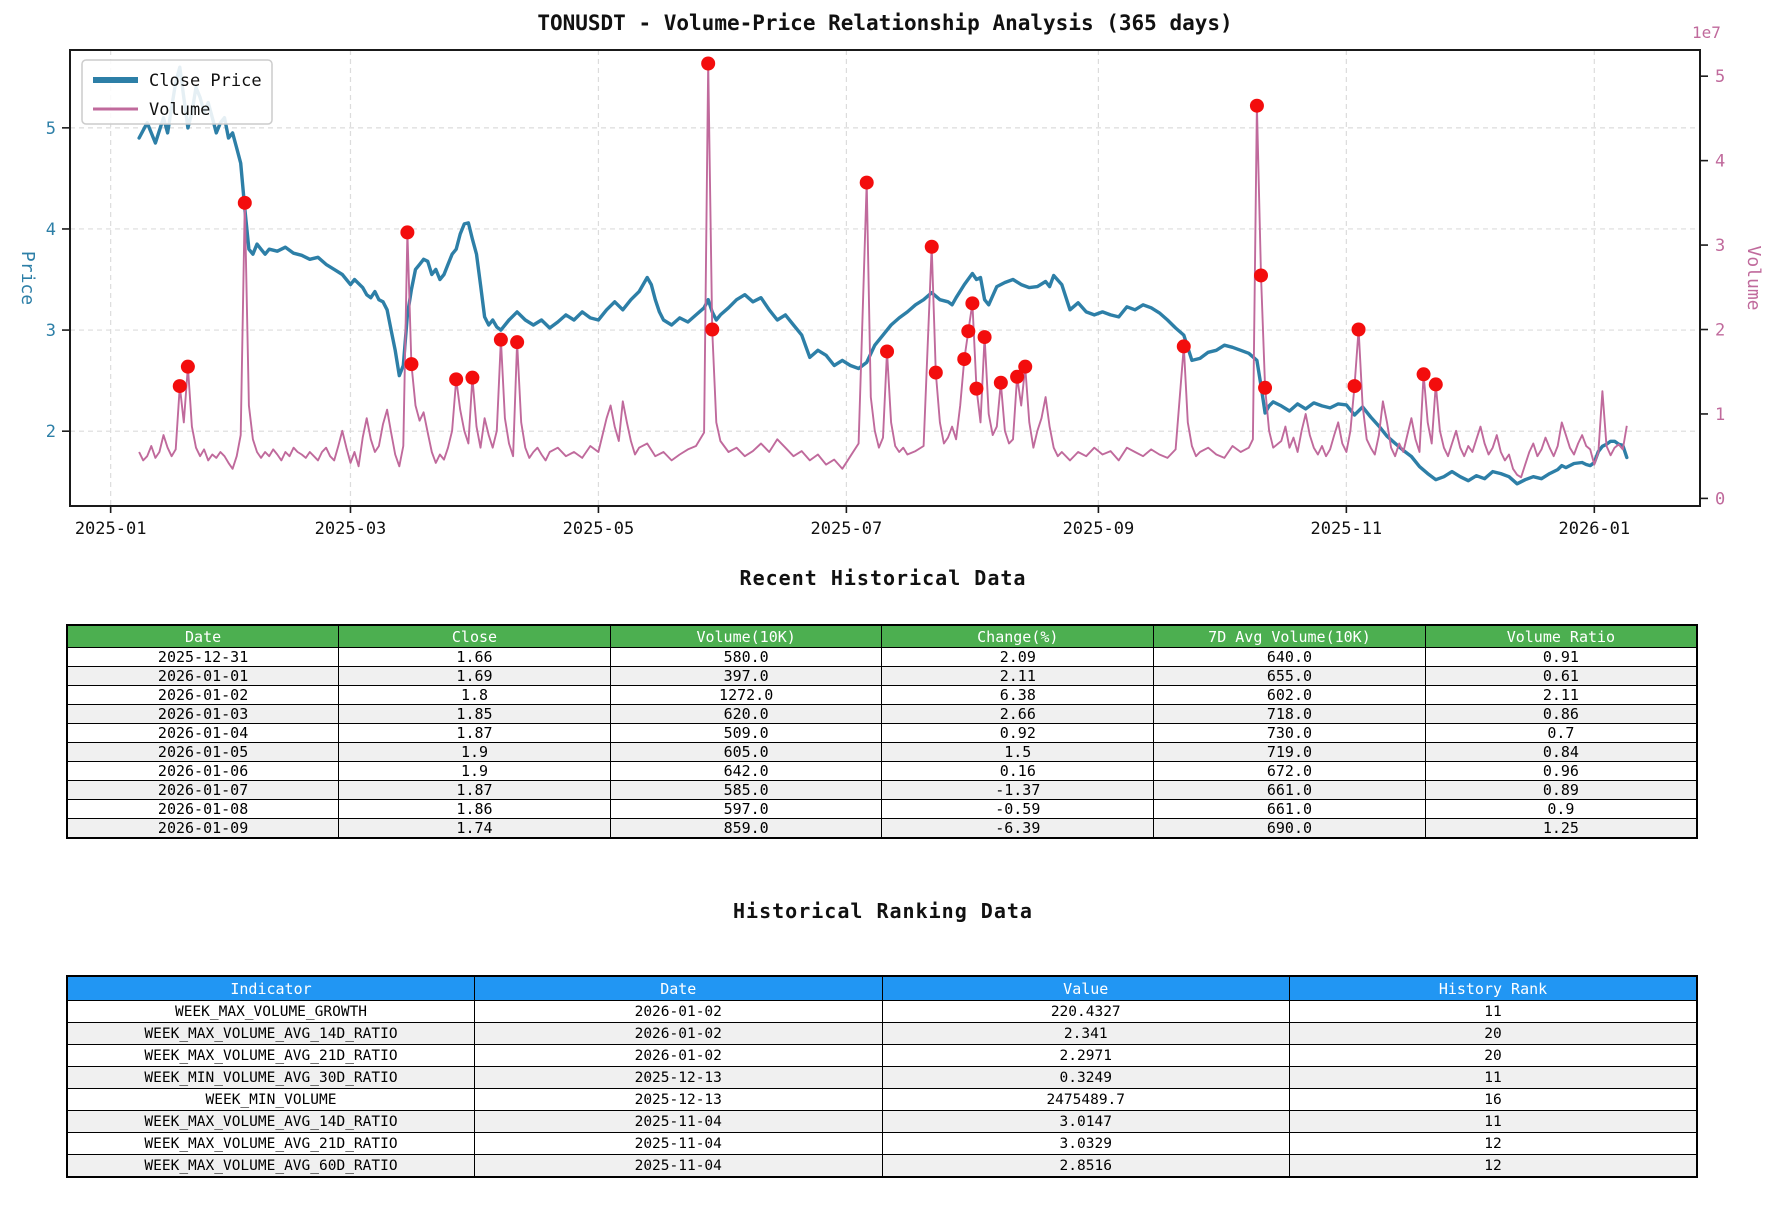 Image resolution: width=1766 pixels, height=1221 pixels. I want to click on volume-tick-label: 3, so click(1720, 246).